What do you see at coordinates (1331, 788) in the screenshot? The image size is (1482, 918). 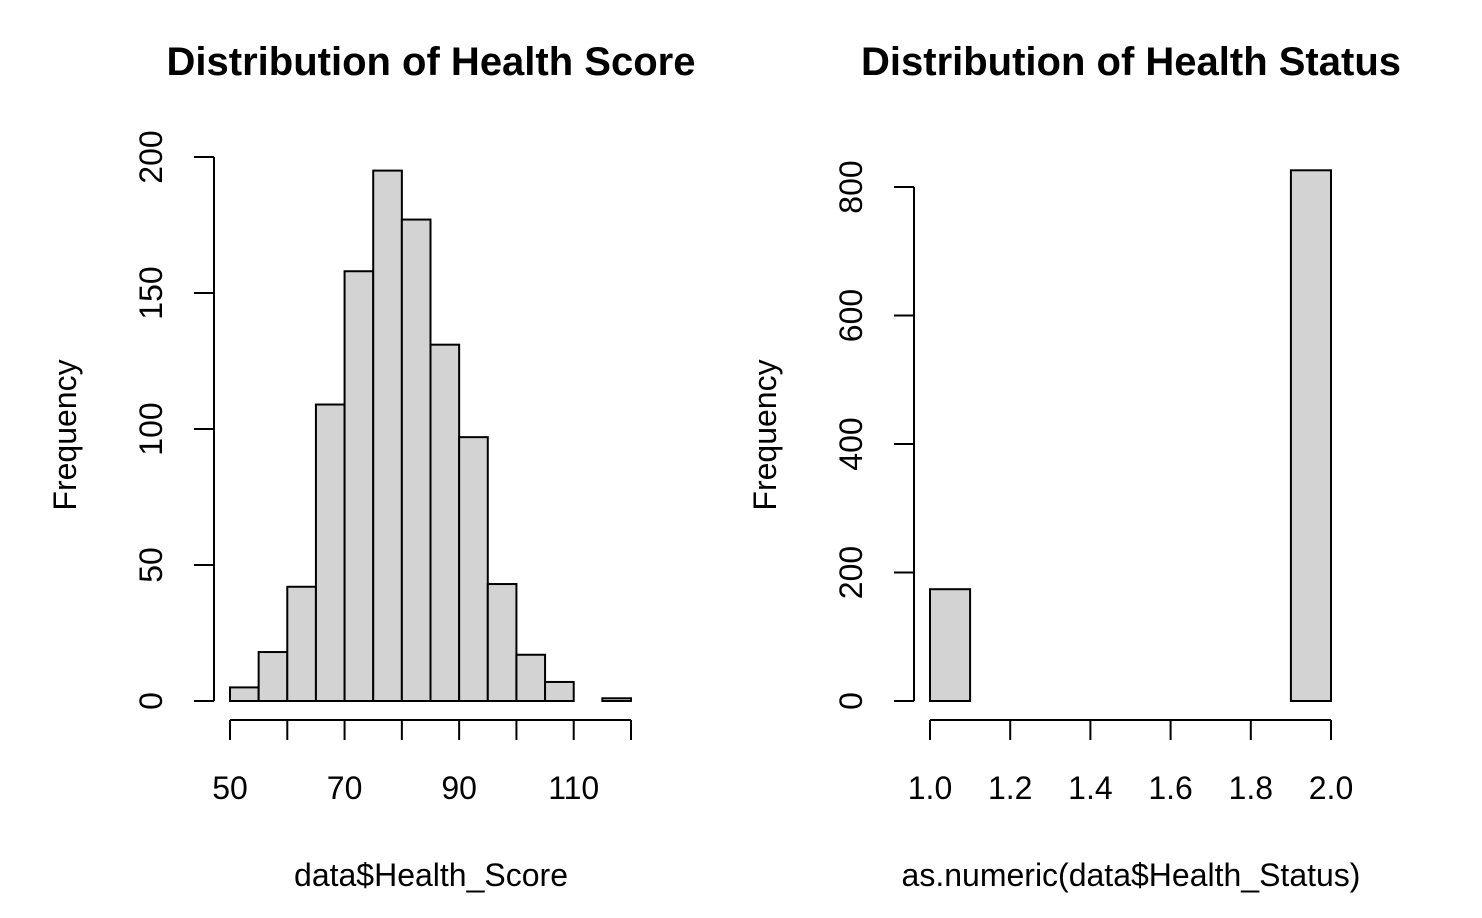 I see `x-tick-label-5: 2.0` at bounding box center [1331, 788].